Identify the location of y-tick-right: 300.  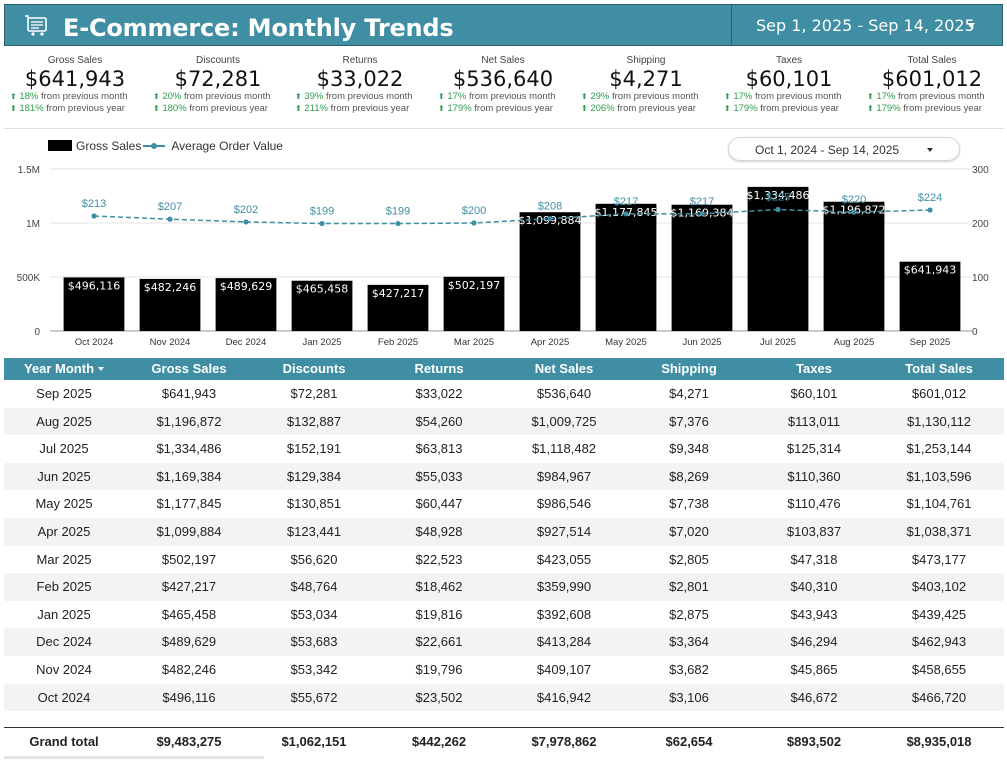
(980, 170).